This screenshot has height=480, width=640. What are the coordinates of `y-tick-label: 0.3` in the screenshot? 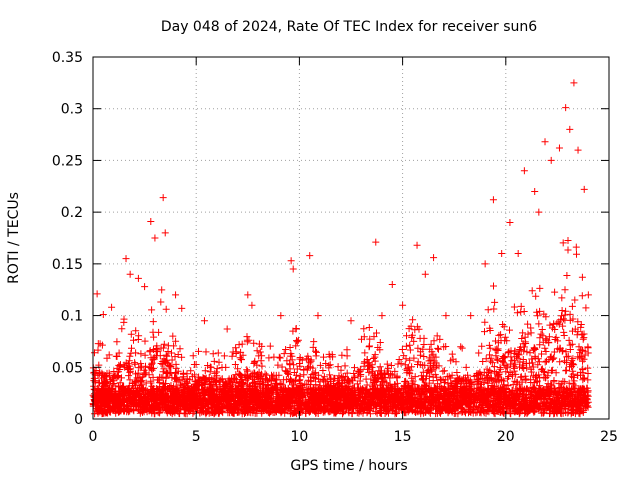 It's located at (72, 110).